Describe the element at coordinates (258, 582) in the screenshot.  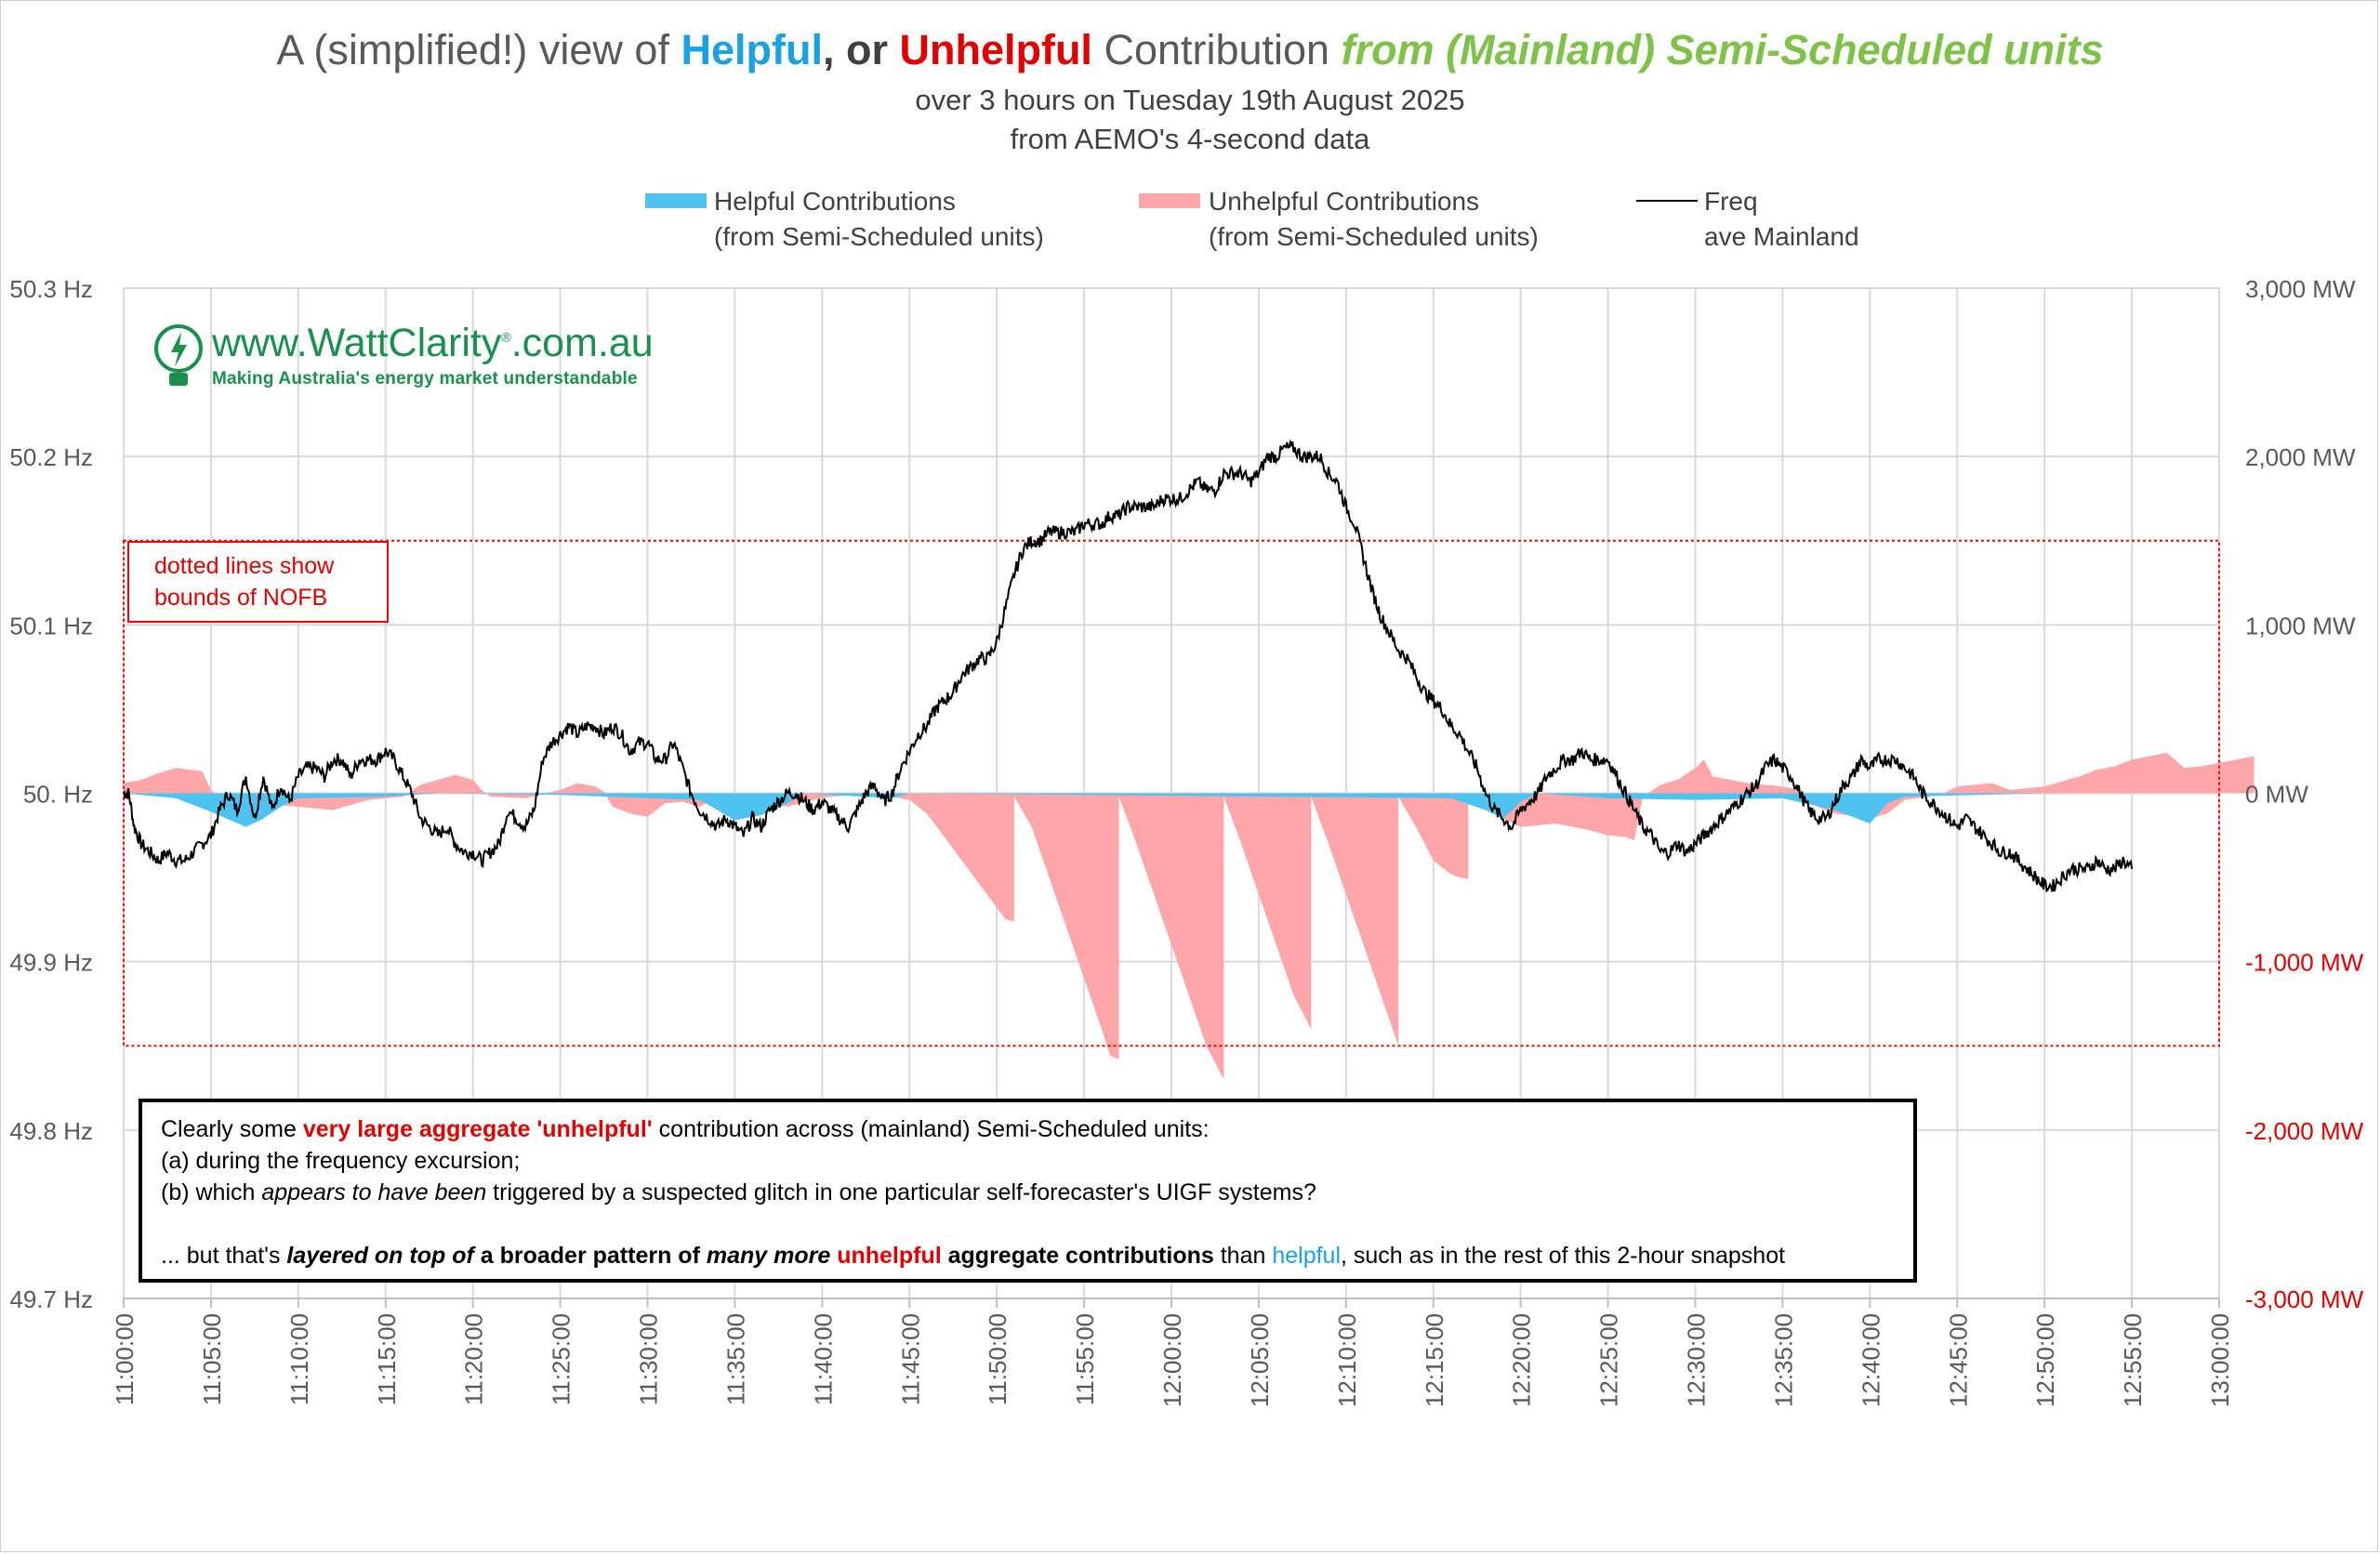
I see `nofb-note: dotted lines show bounds of NOFB` at that location.